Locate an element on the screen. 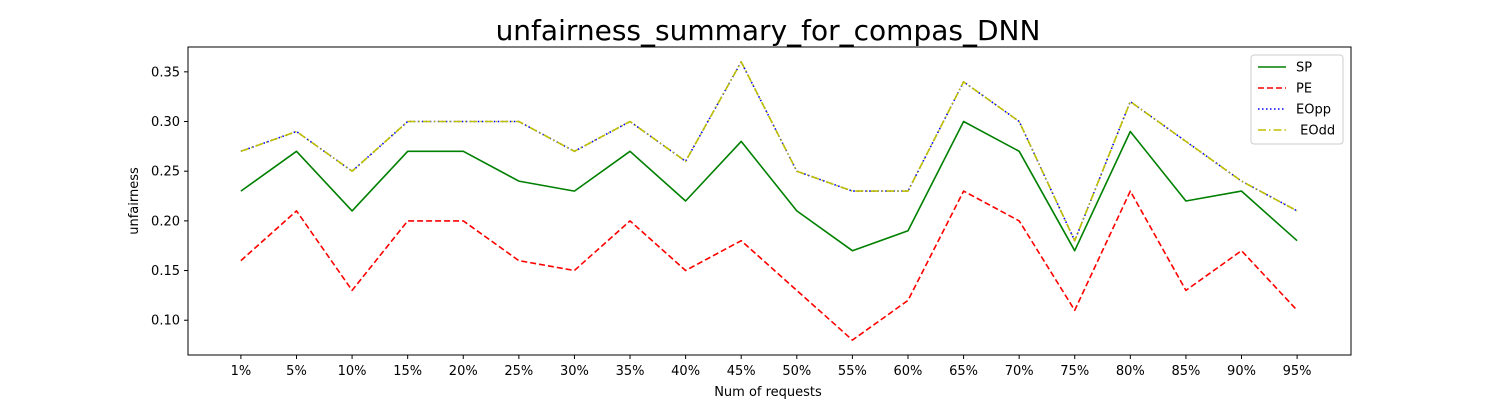  y-axis: 0.10 0.15 0.20 0.25 0.30 0.35 is located at coordinates (169, 197).